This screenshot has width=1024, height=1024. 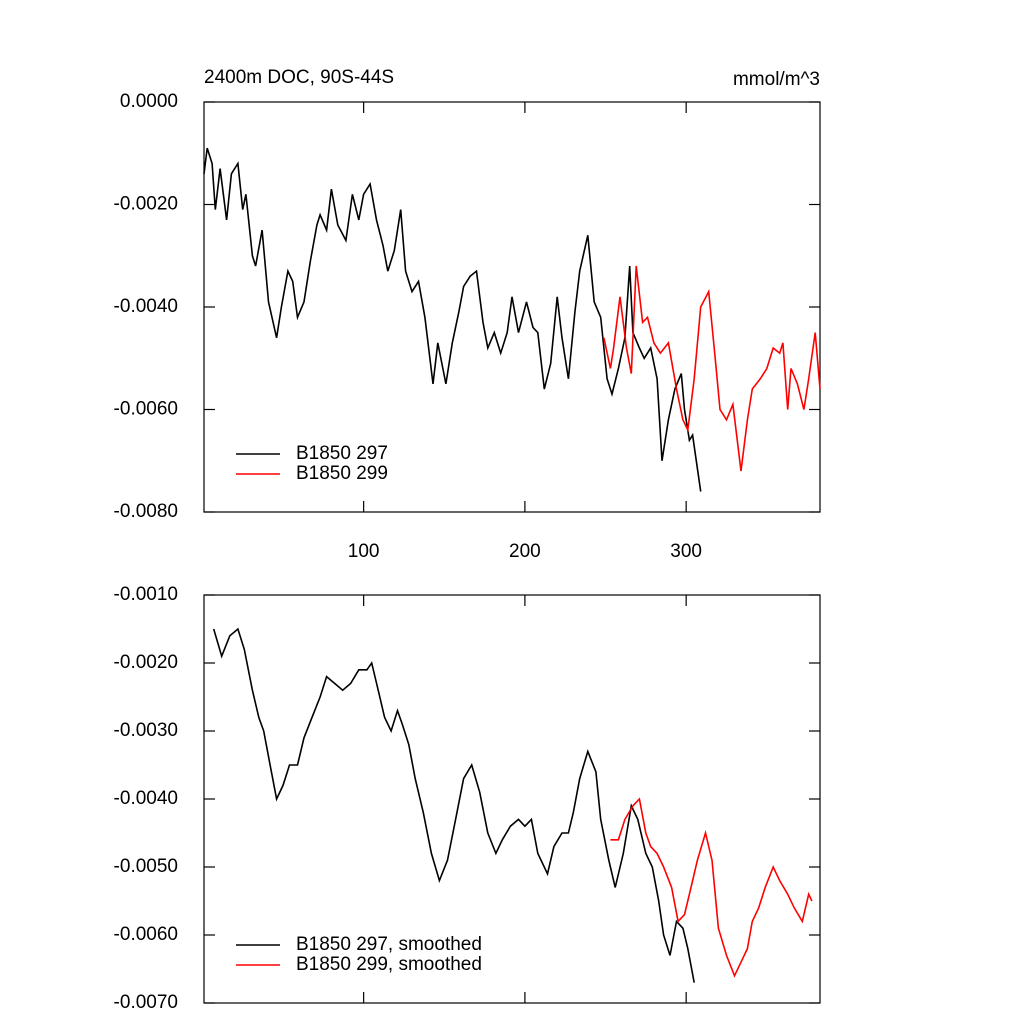 What do you see at coordinates (776, 79) in the screenshot?
I see `units-label: mmol/m^3` at bounding box center [776, 79].